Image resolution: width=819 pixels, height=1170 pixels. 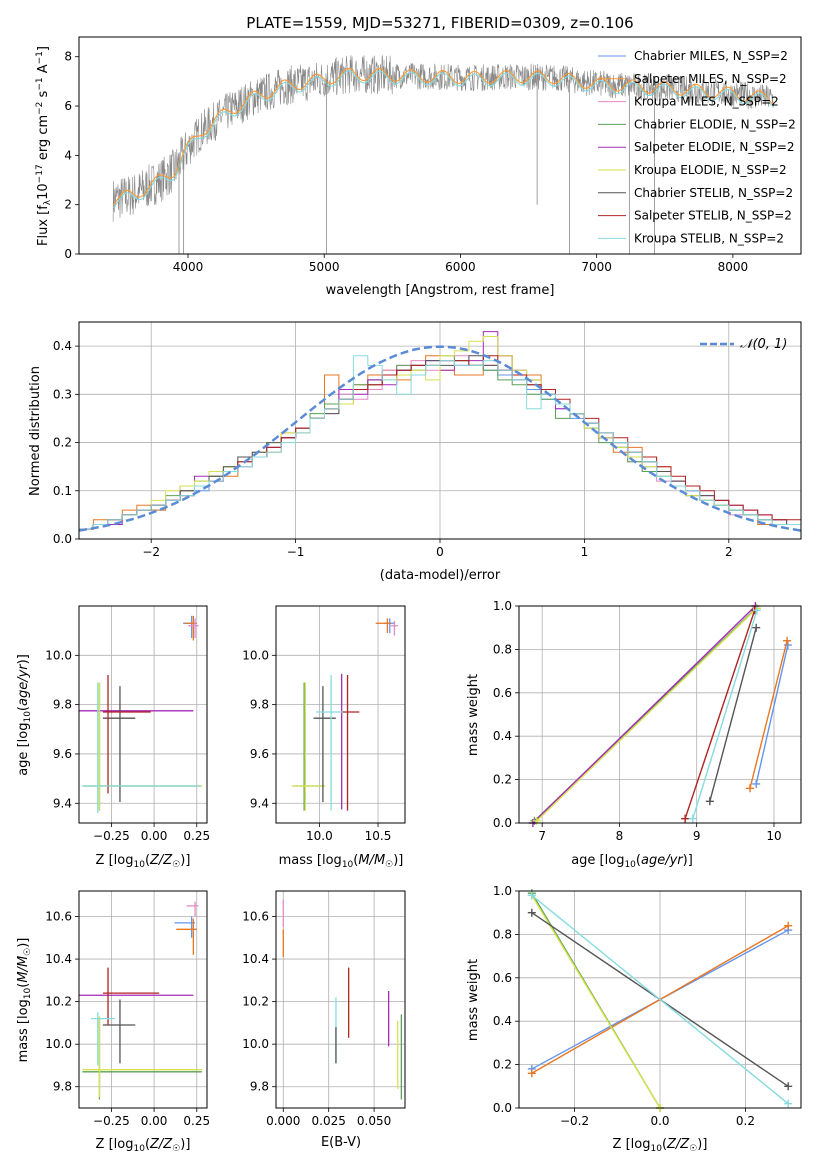 I want to click on mass-ebv-xtick-label: 0.050, so click(x=374, y=1121).